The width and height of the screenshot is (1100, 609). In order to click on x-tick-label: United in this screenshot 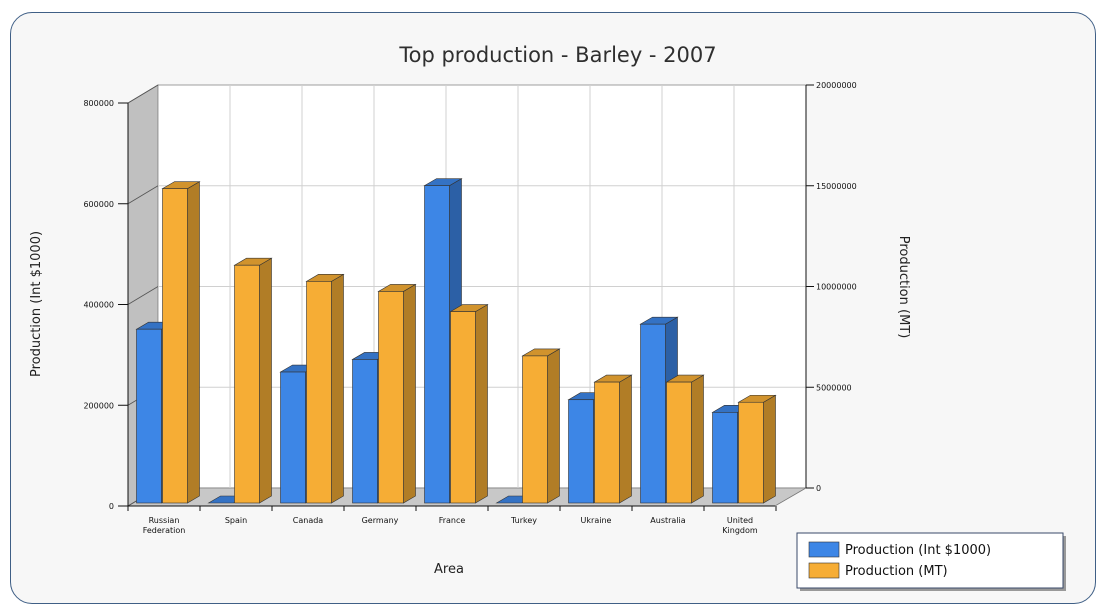, I will do `click(740, 520)`.